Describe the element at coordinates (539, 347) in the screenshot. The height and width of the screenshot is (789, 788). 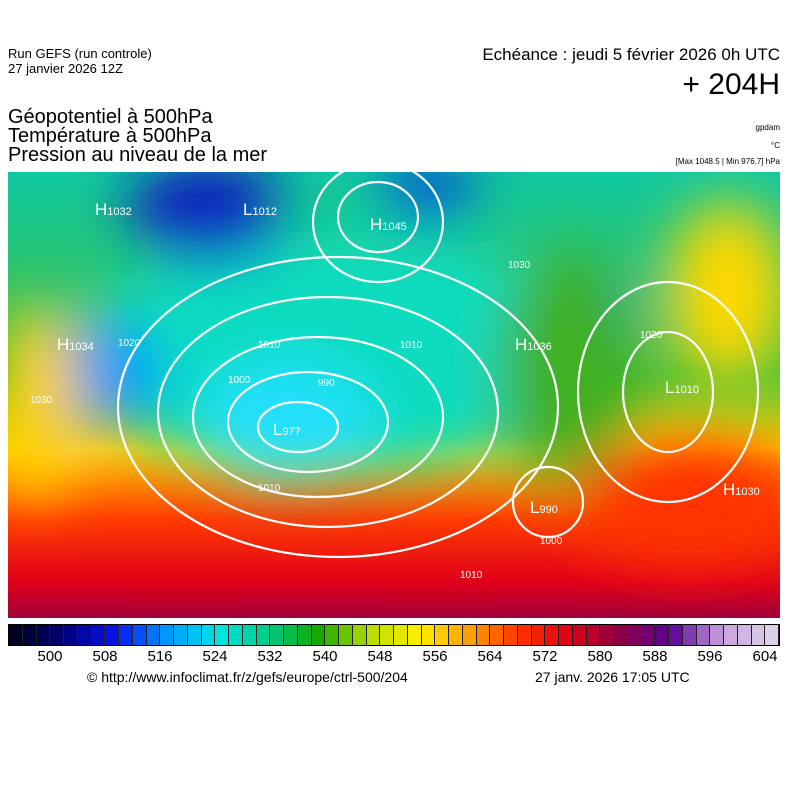
I see `center-value: 1036` at that location.